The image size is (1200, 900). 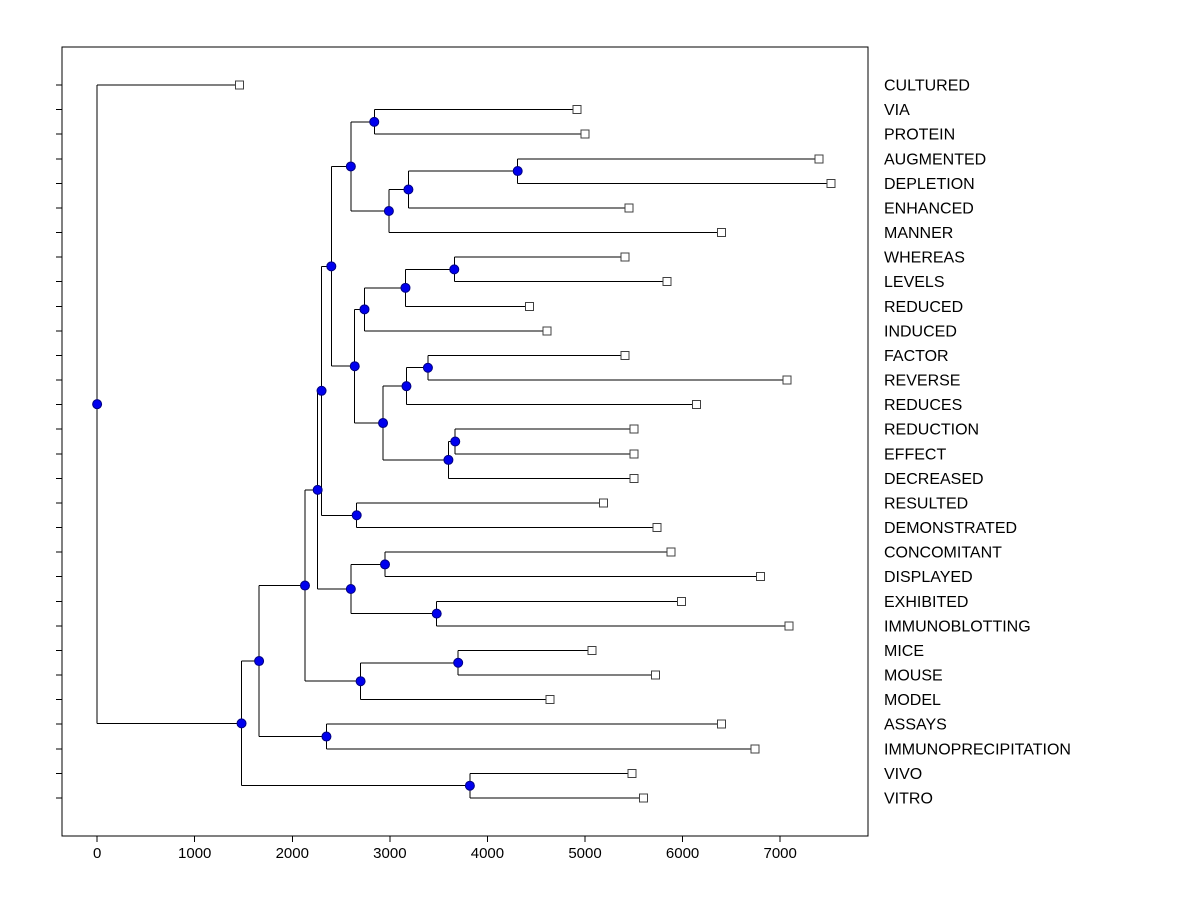 What do you see at coordinates (929, 208) in the screenshot?
I see `leaf-label: ENHANCED` at bounding box center [929, 208].